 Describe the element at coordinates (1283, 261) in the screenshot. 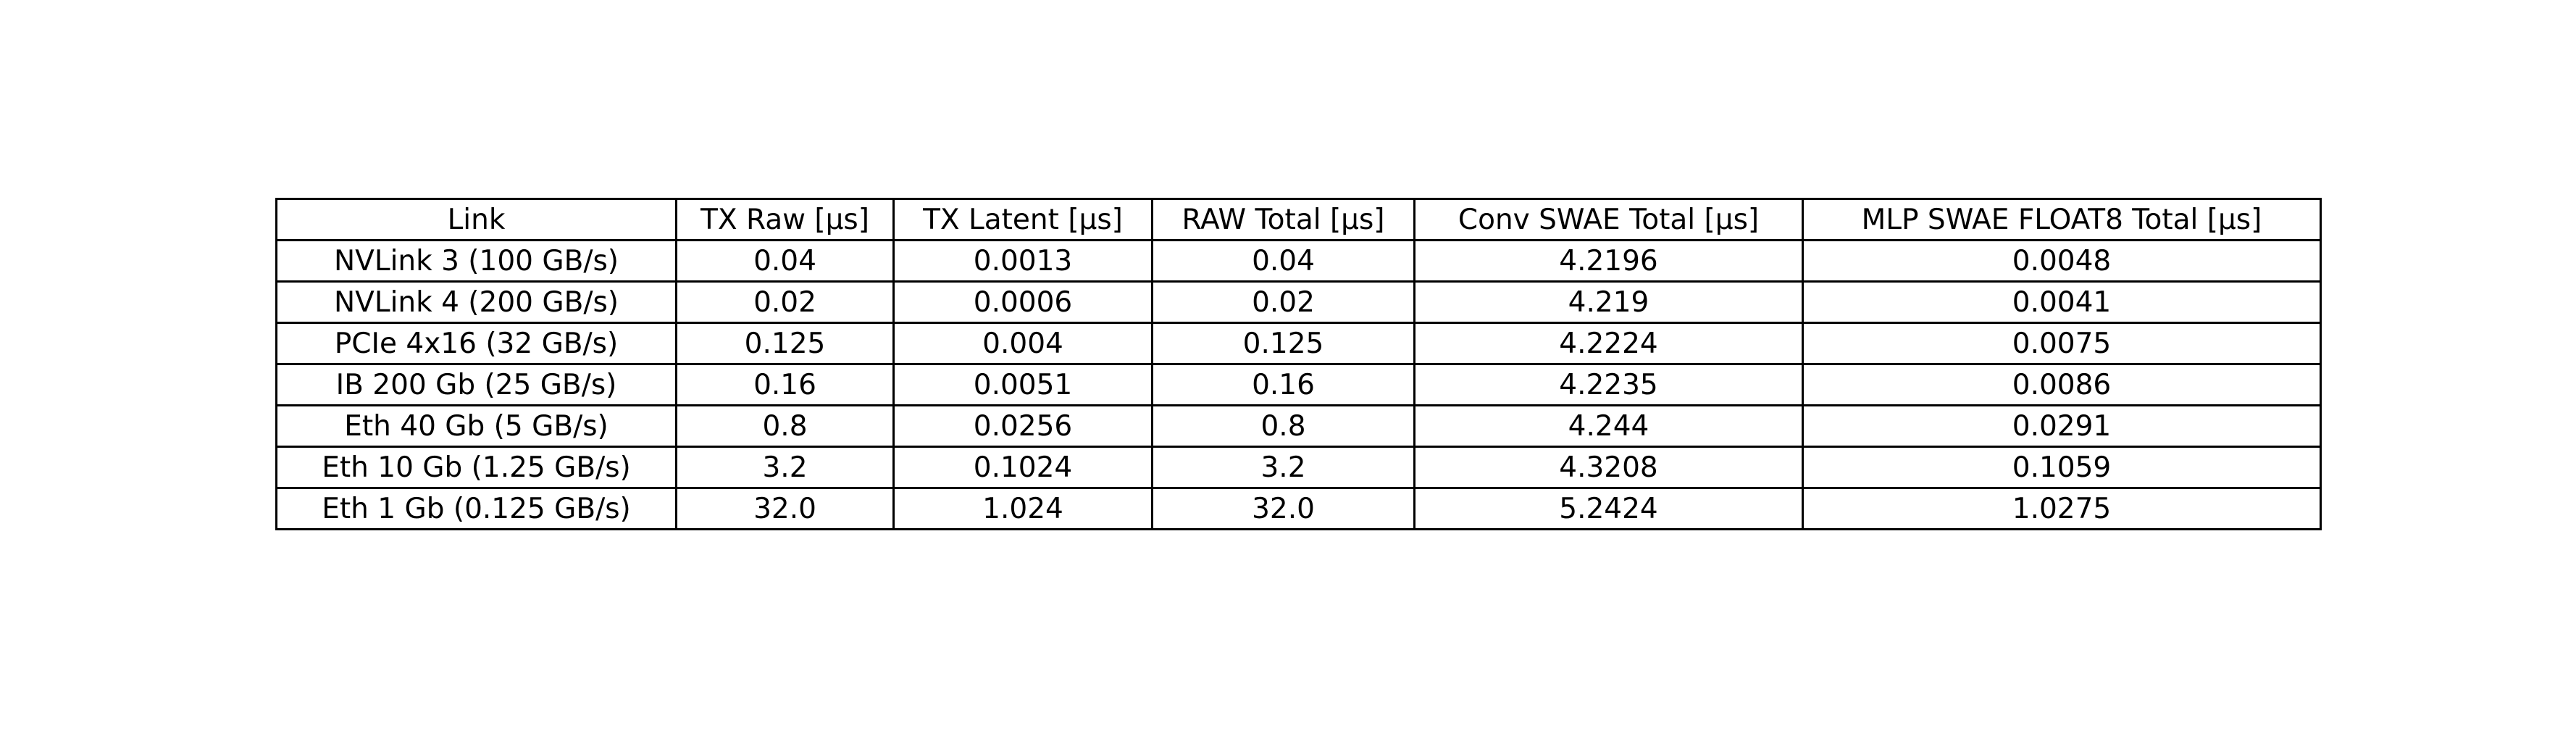

I see `cell-raw-total: 0.04` at that location.